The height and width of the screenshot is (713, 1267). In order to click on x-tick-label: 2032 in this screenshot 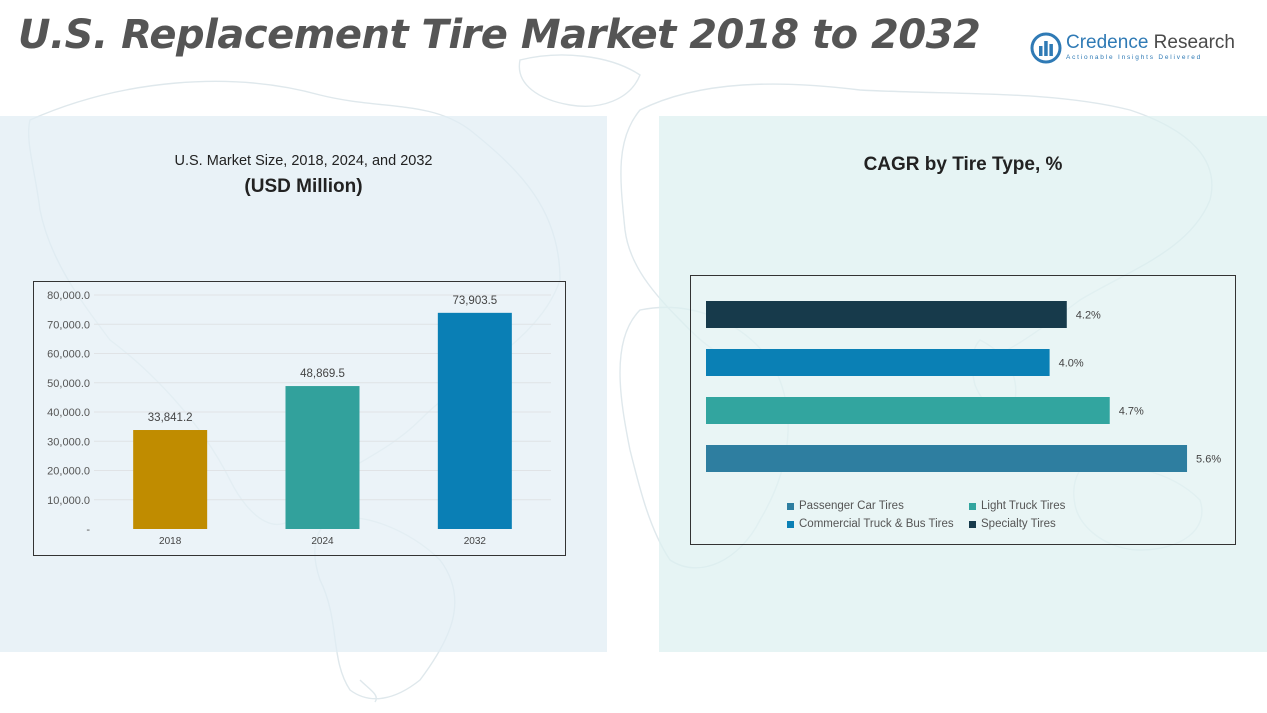, I will do `click(475, 541)`.